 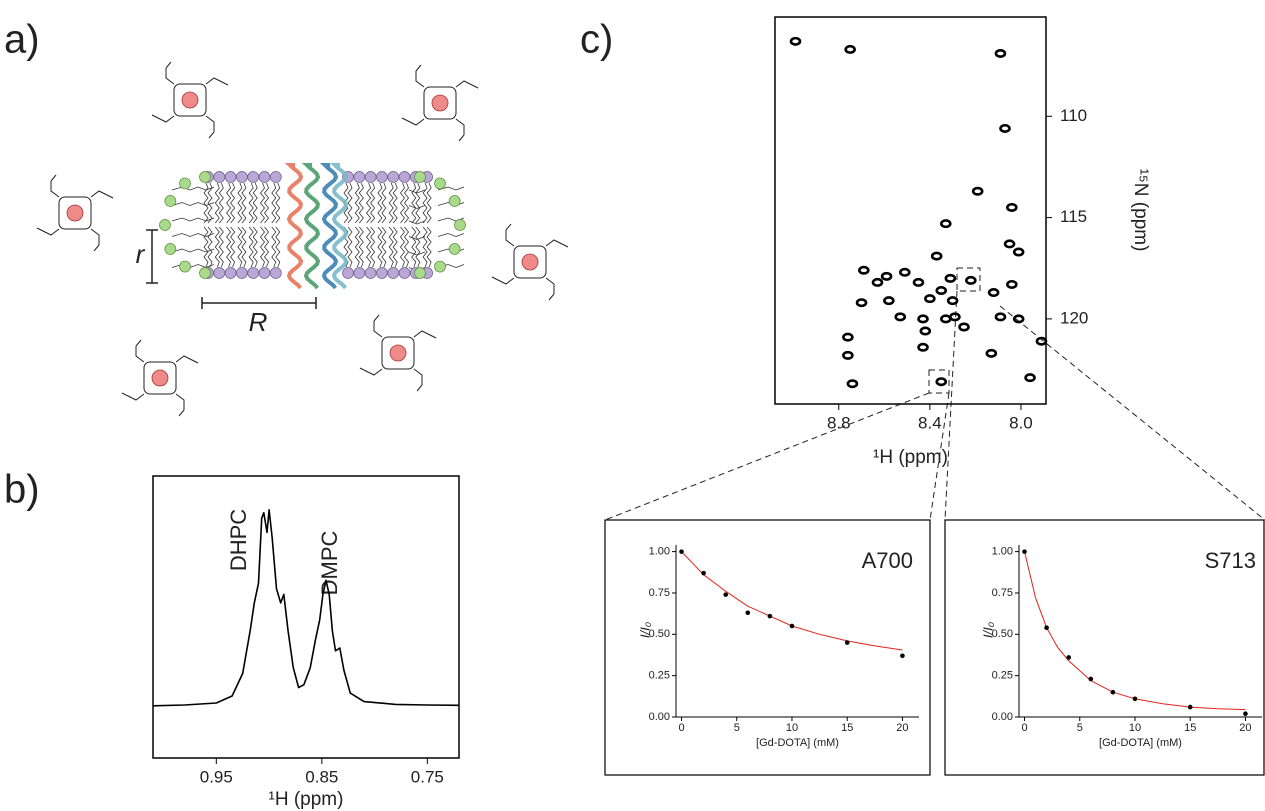 I want to click on x-tick-label: 8.4, so click(x=930, y=422).